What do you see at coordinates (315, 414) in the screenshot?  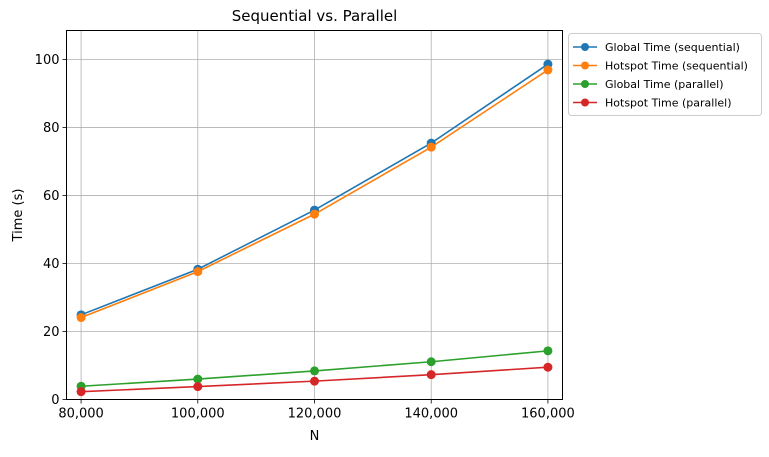 I see `x-tick-label: 120,000` at bounding box center [315, 414].